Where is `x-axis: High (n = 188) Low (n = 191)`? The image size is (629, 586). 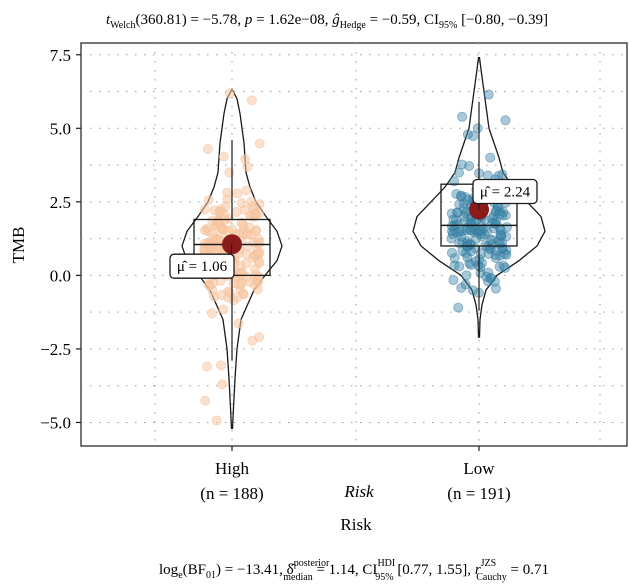 x-axis: High (n = 188) Low (n = 191) is located at coordinates (355, 474).